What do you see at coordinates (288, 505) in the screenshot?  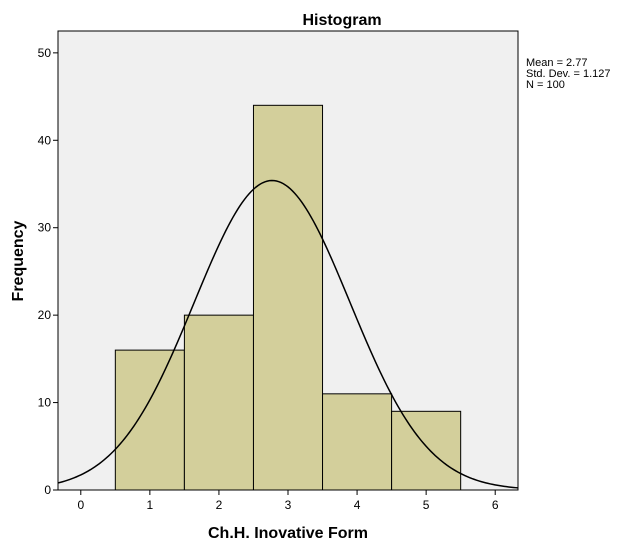 I see `x-tick-label: 3` at bounding box center [288, 505].